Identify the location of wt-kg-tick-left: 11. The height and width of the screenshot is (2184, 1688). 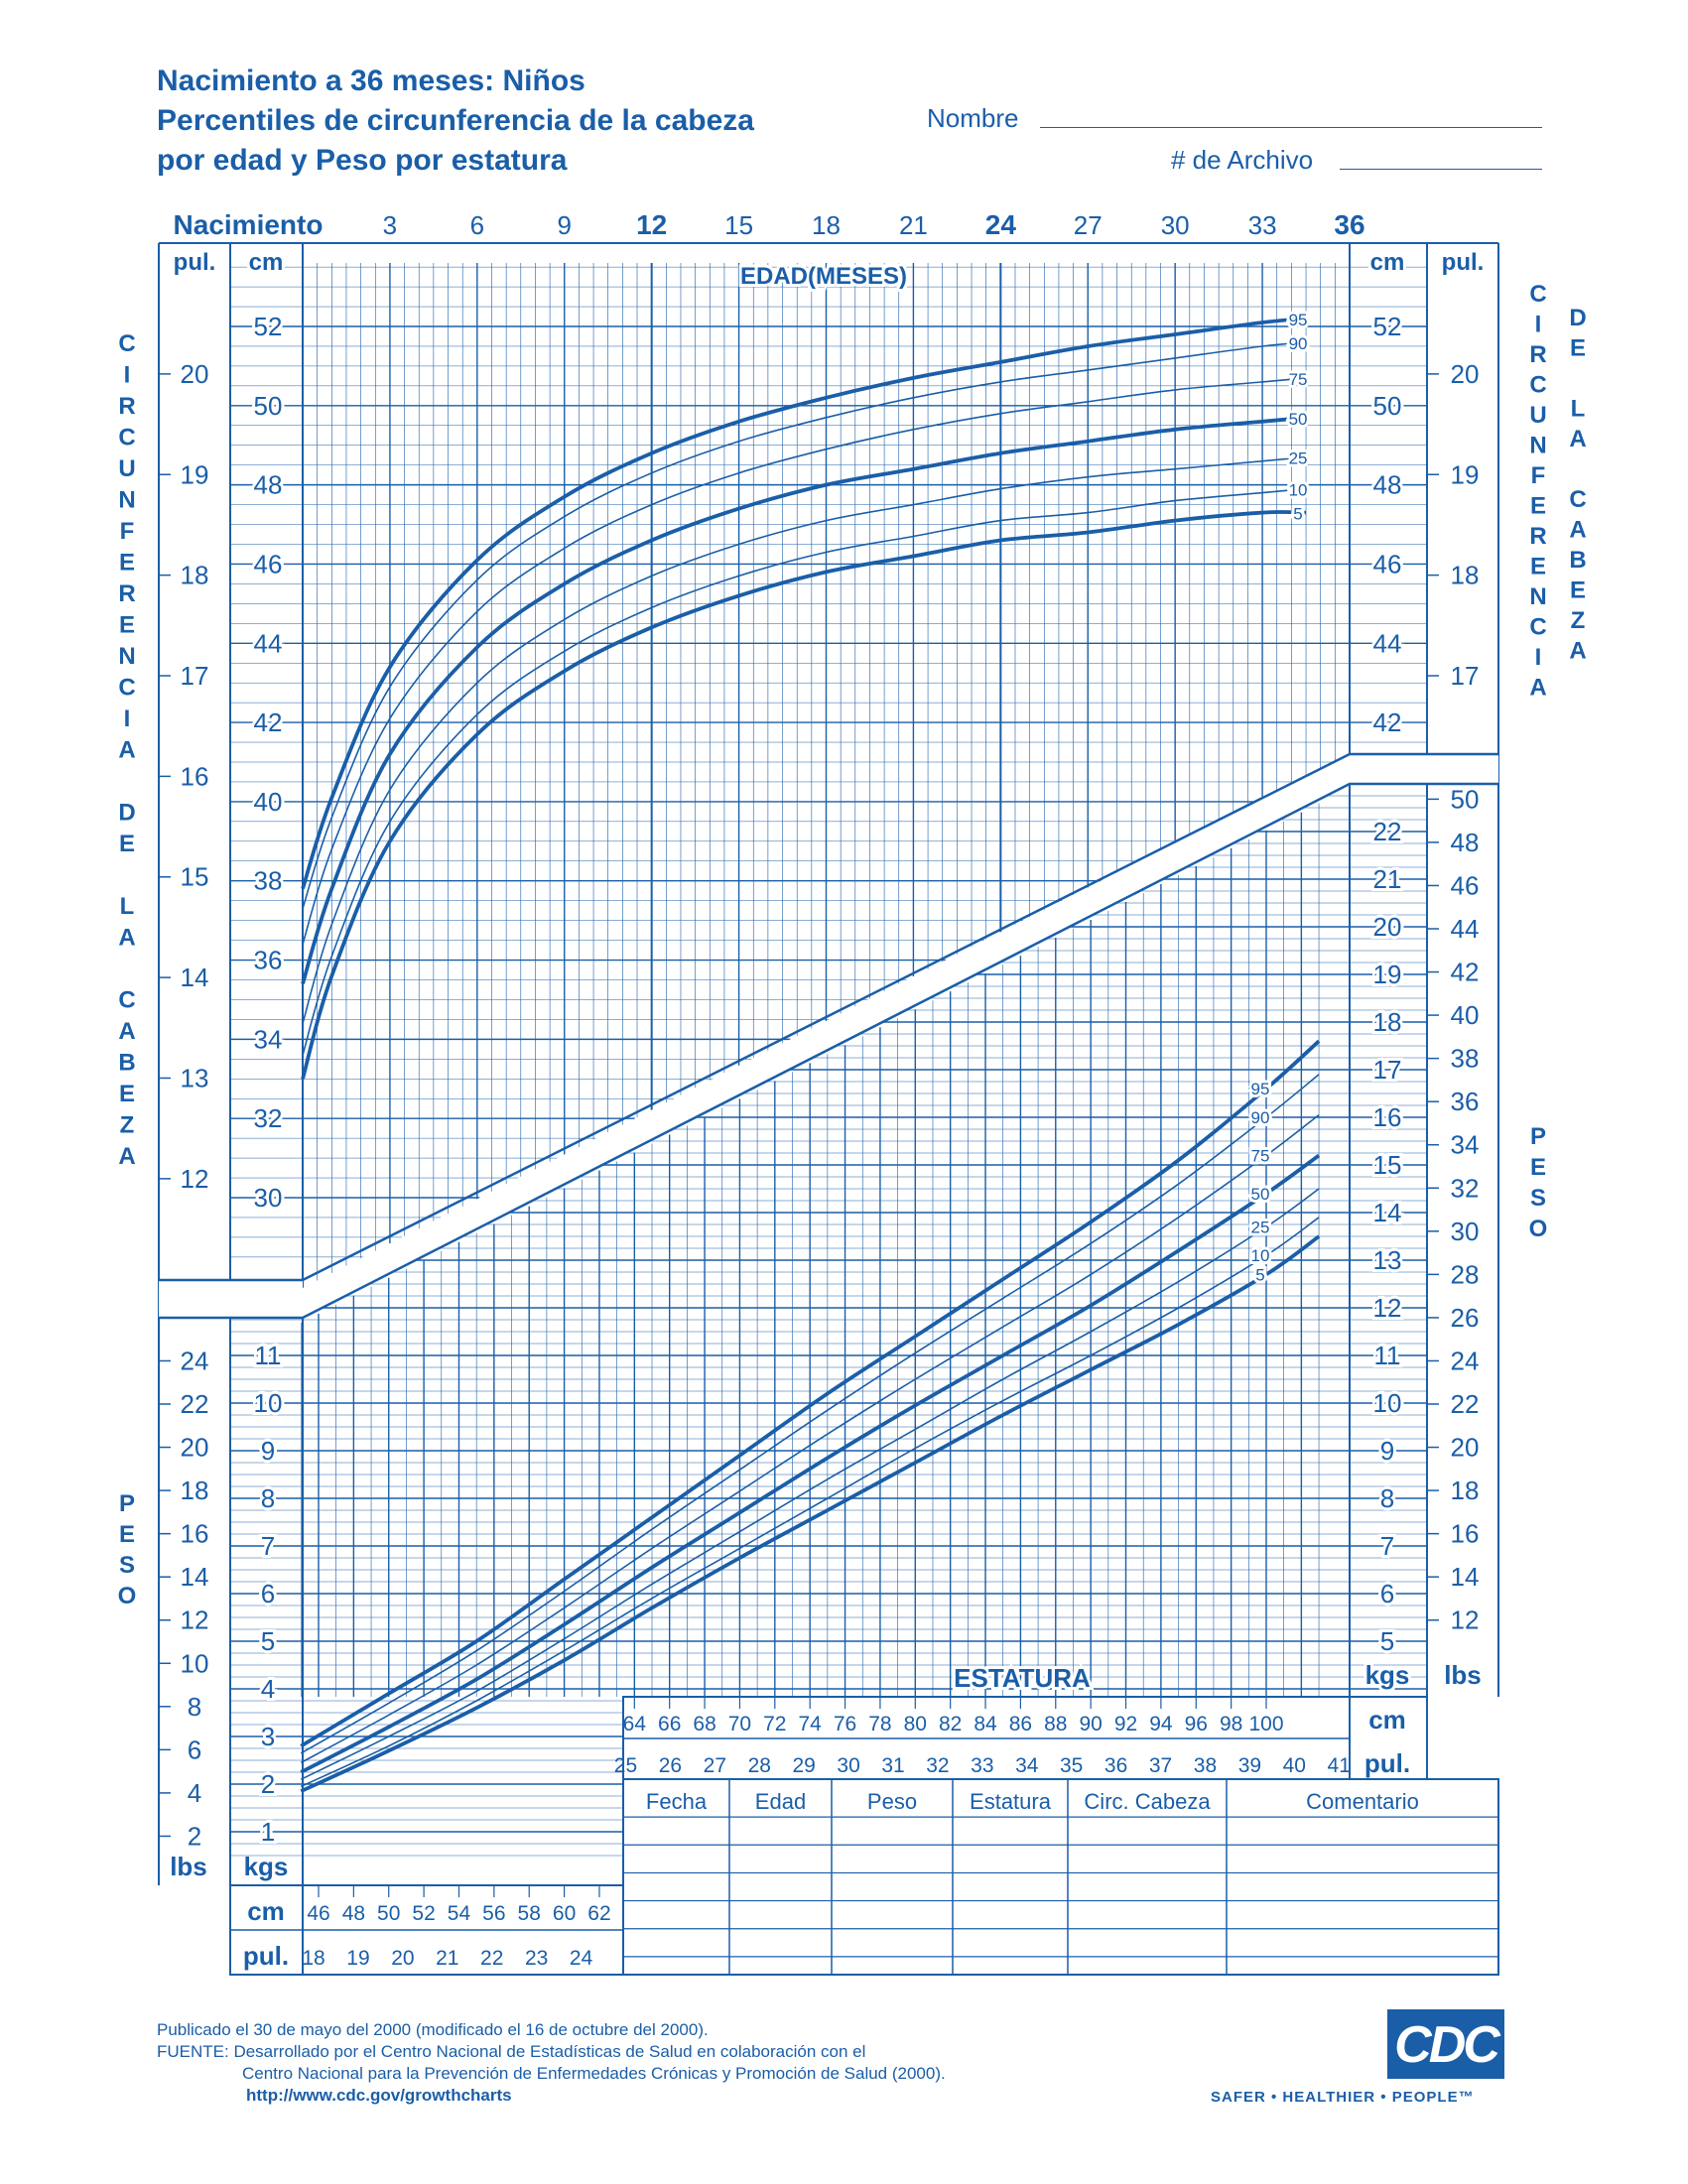
(268, 1355).